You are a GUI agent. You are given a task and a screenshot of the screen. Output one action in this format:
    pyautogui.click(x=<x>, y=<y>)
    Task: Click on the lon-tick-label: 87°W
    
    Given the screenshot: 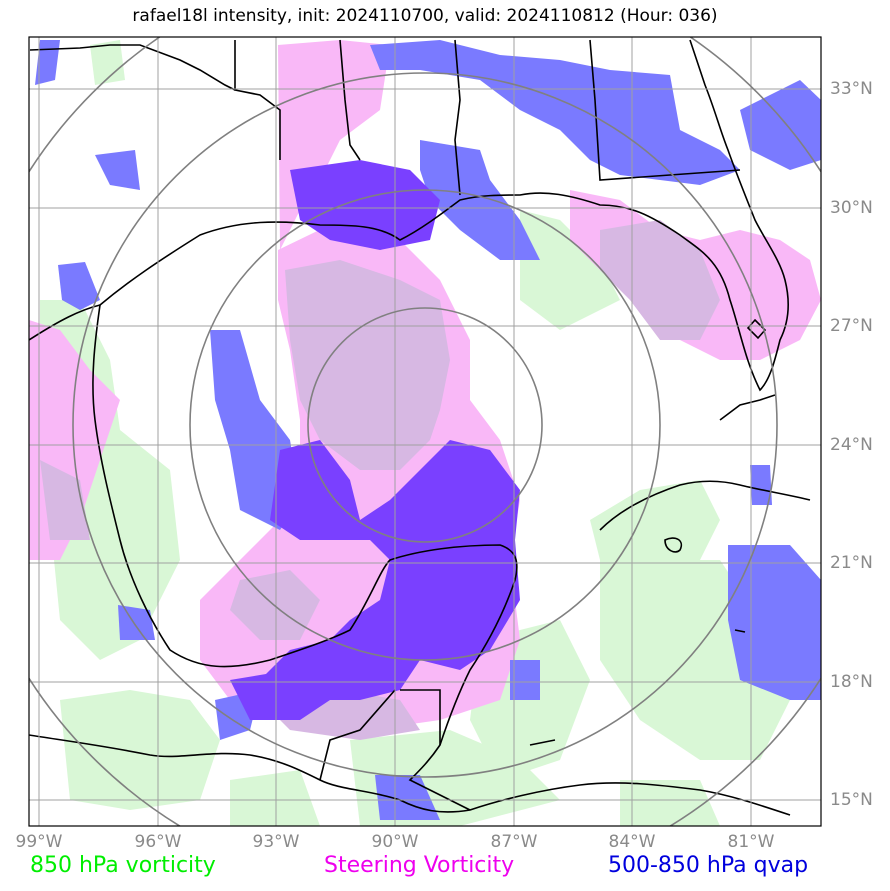 What is the action you would take?
    pyautogui.click(x=514, y=842)
    